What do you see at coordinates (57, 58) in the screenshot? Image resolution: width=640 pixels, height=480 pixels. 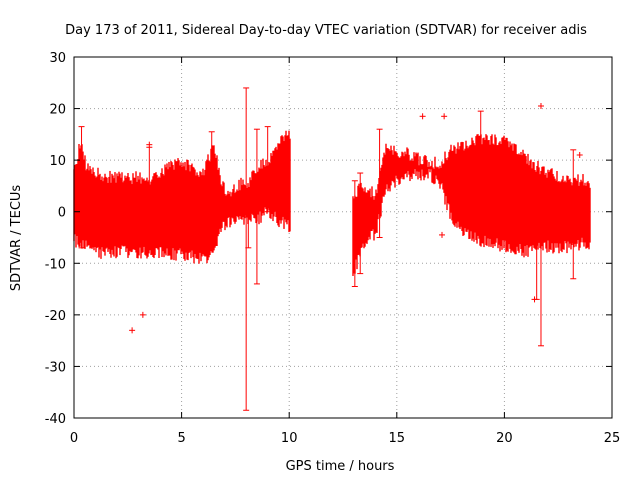 I see `y-tick-label: 30` at bounding box center [57, 58].